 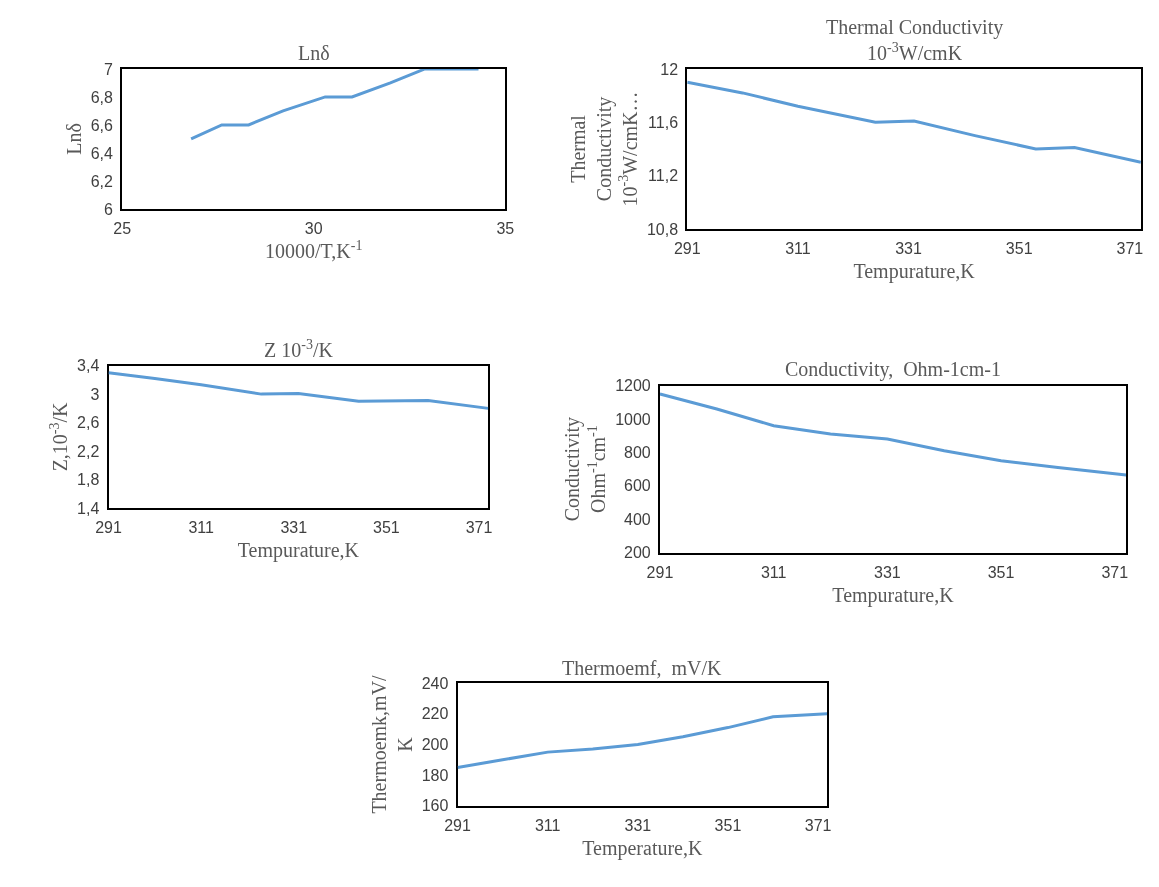 What do you see at coordinates (88, 451) in the screenshot?
I see `y-tick-label: 2,2` at bounding box center [88, 451].